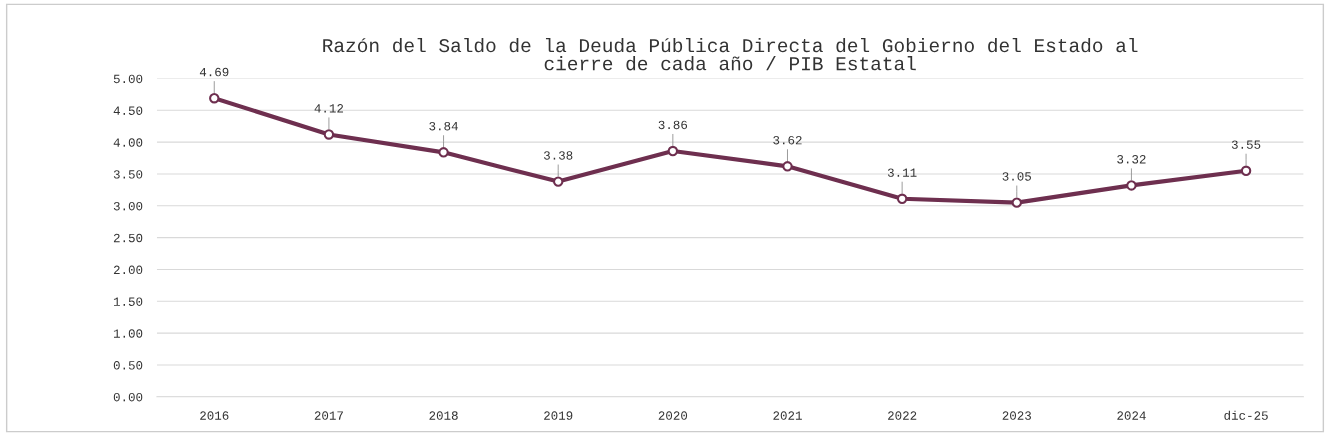  I want to click on data-label: 3.62, so click(787, 140).